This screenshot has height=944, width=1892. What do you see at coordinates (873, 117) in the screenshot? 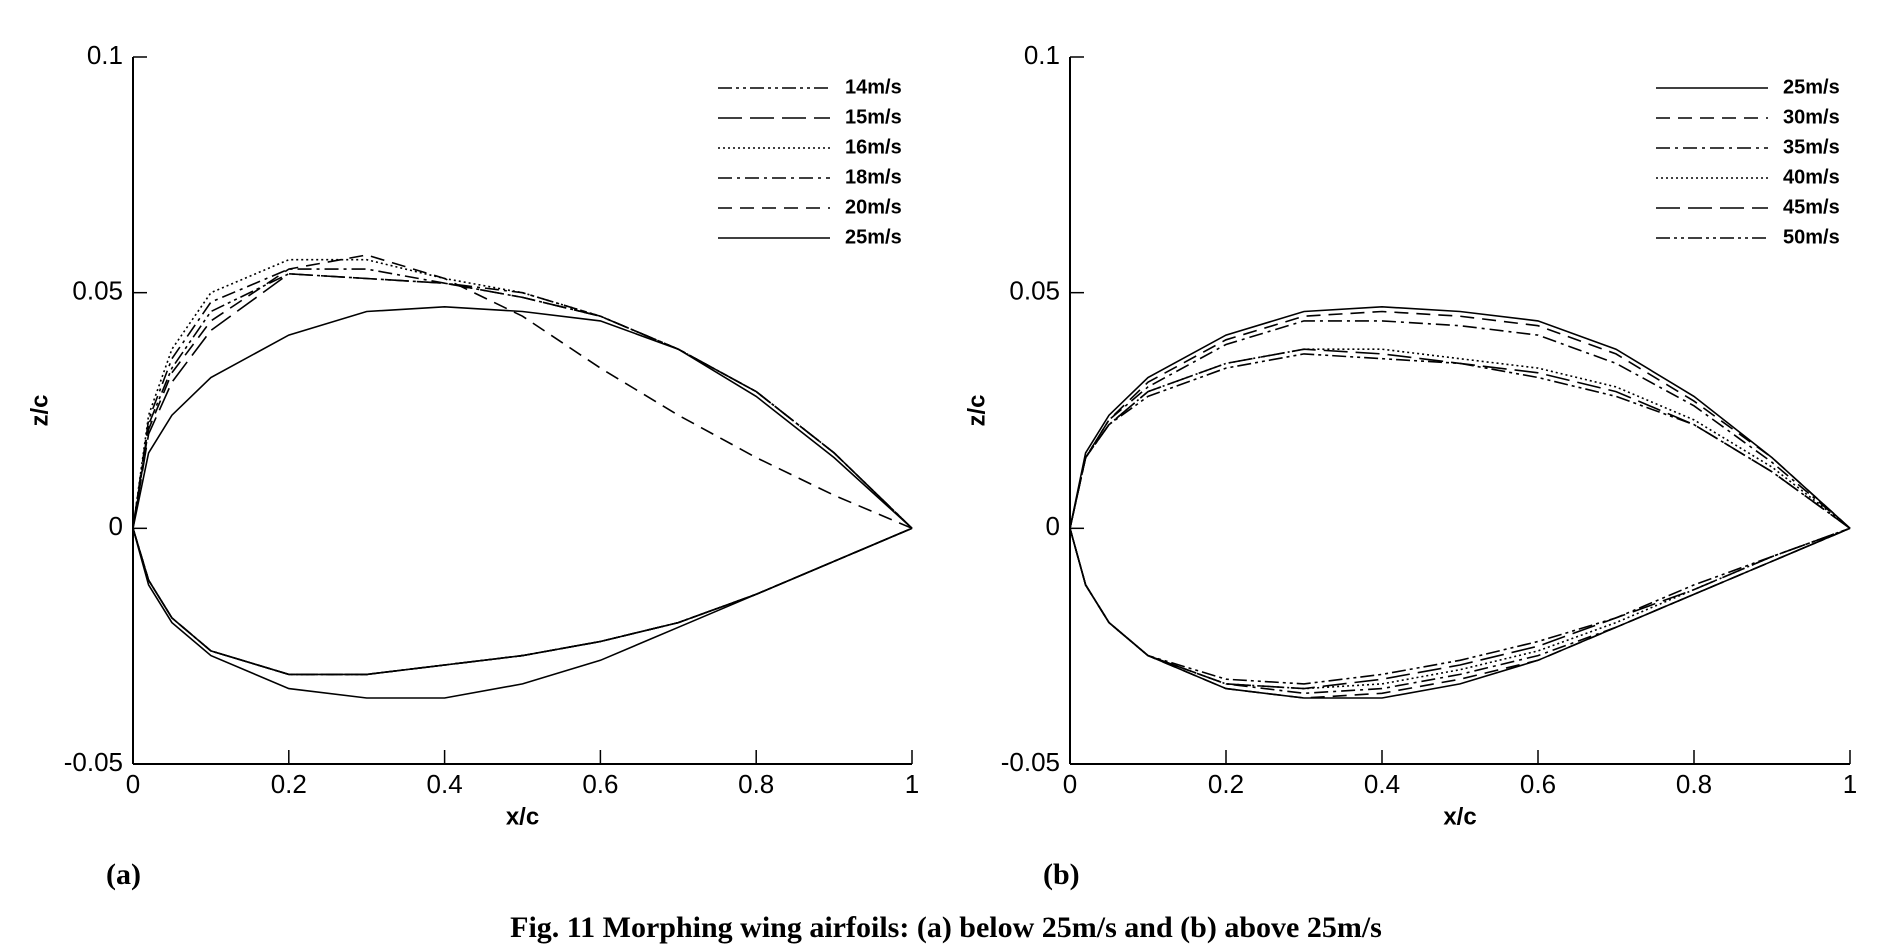
I see `legend-label: 15m/s` at bounding box center [873, 117].